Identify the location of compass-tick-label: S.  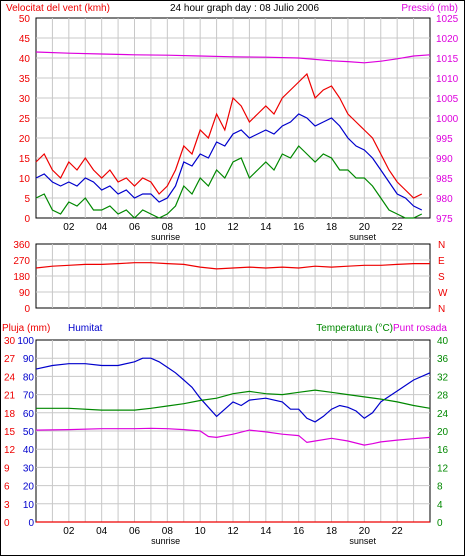
(441, 277).